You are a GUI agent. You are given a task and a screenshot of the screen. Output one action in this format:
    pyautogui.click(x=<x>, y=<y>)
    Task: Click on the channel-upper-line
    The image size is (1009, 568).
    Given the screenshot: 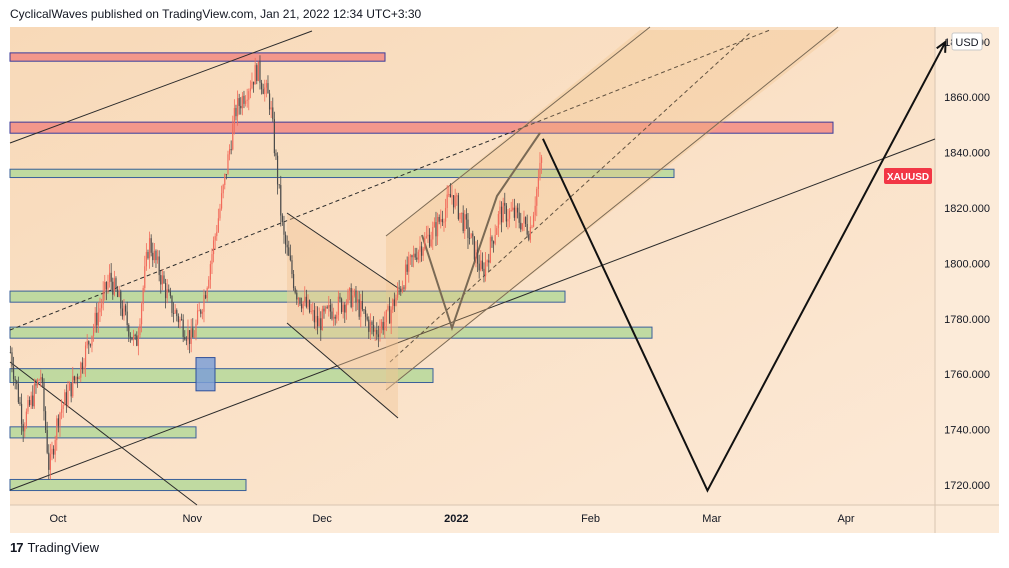 What is the action you would take?
    pyautogui.click(x=161, y=87)
    